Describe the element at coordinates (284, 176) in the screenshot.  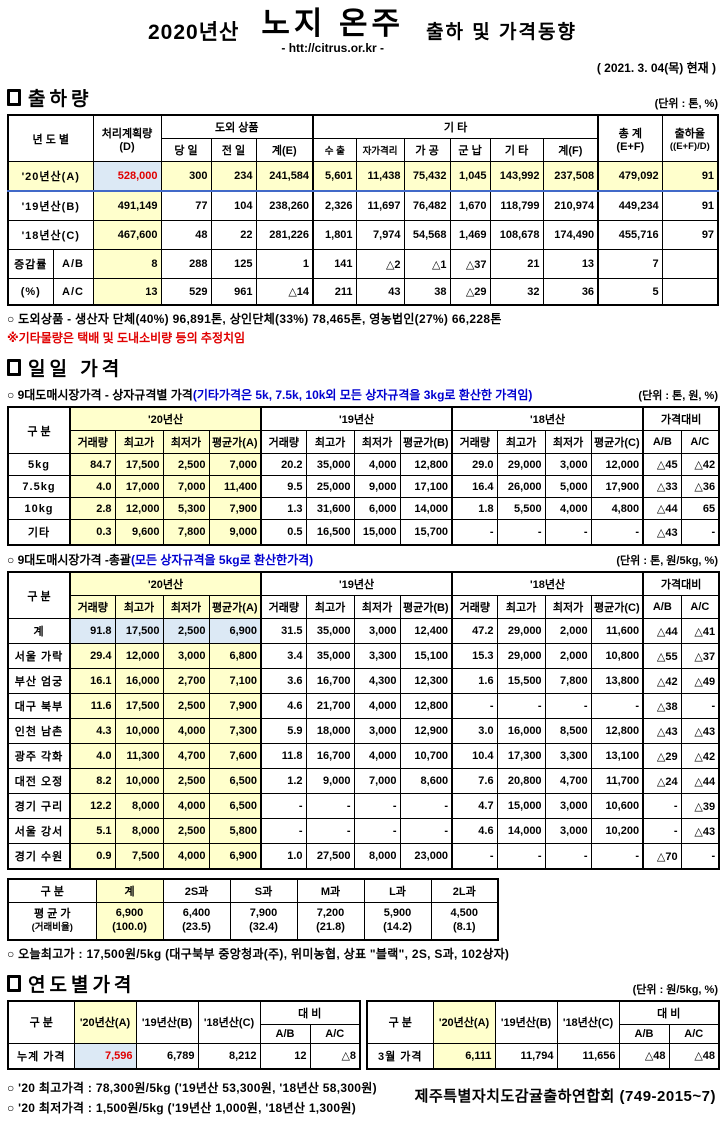
I see `table-cell: 241,584` at that location.